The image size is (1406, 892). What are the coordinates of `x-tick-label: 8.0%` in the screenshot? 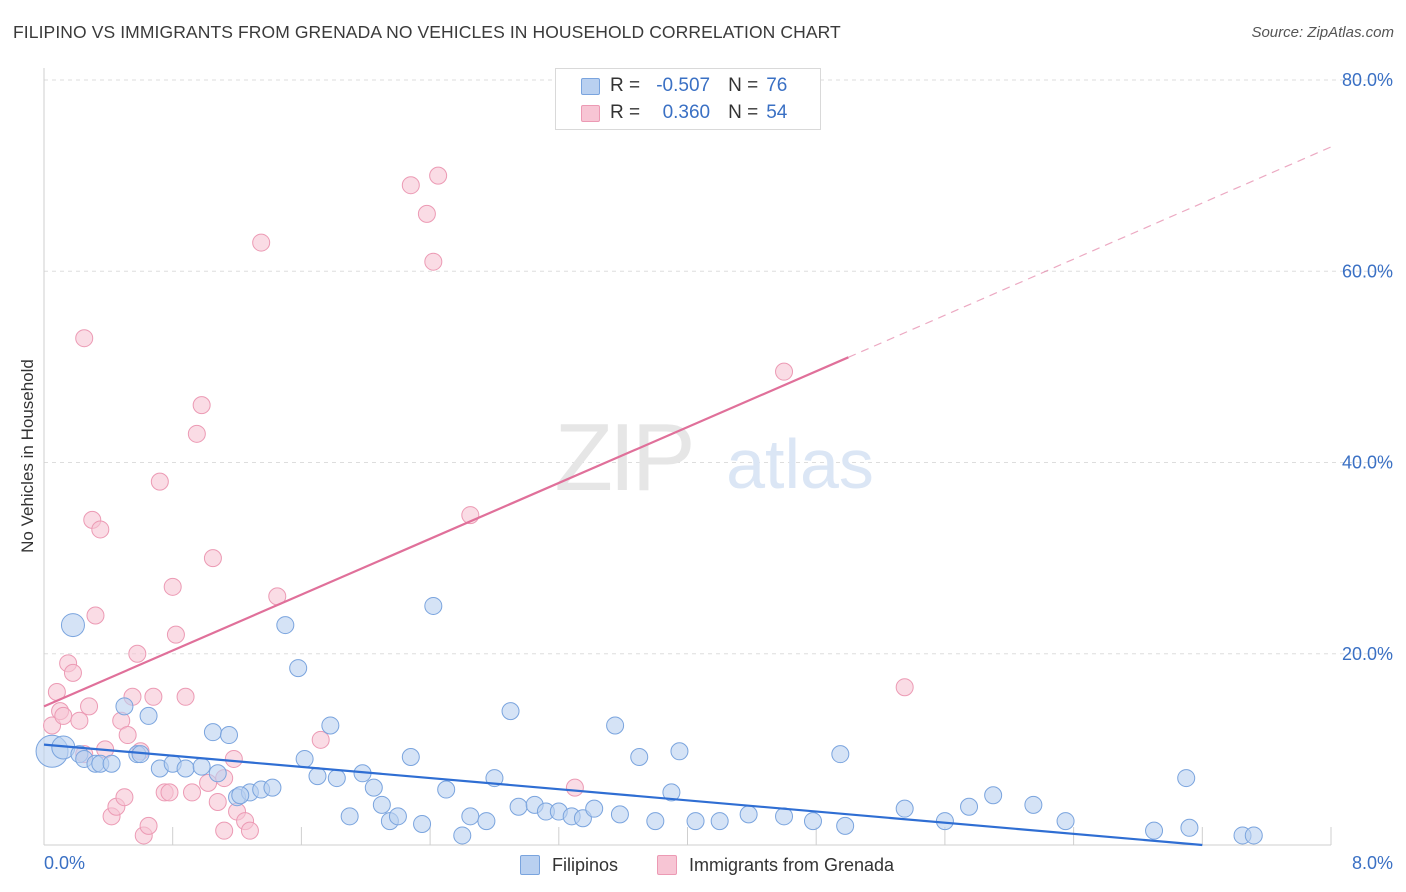 It's located at (1372, 863).